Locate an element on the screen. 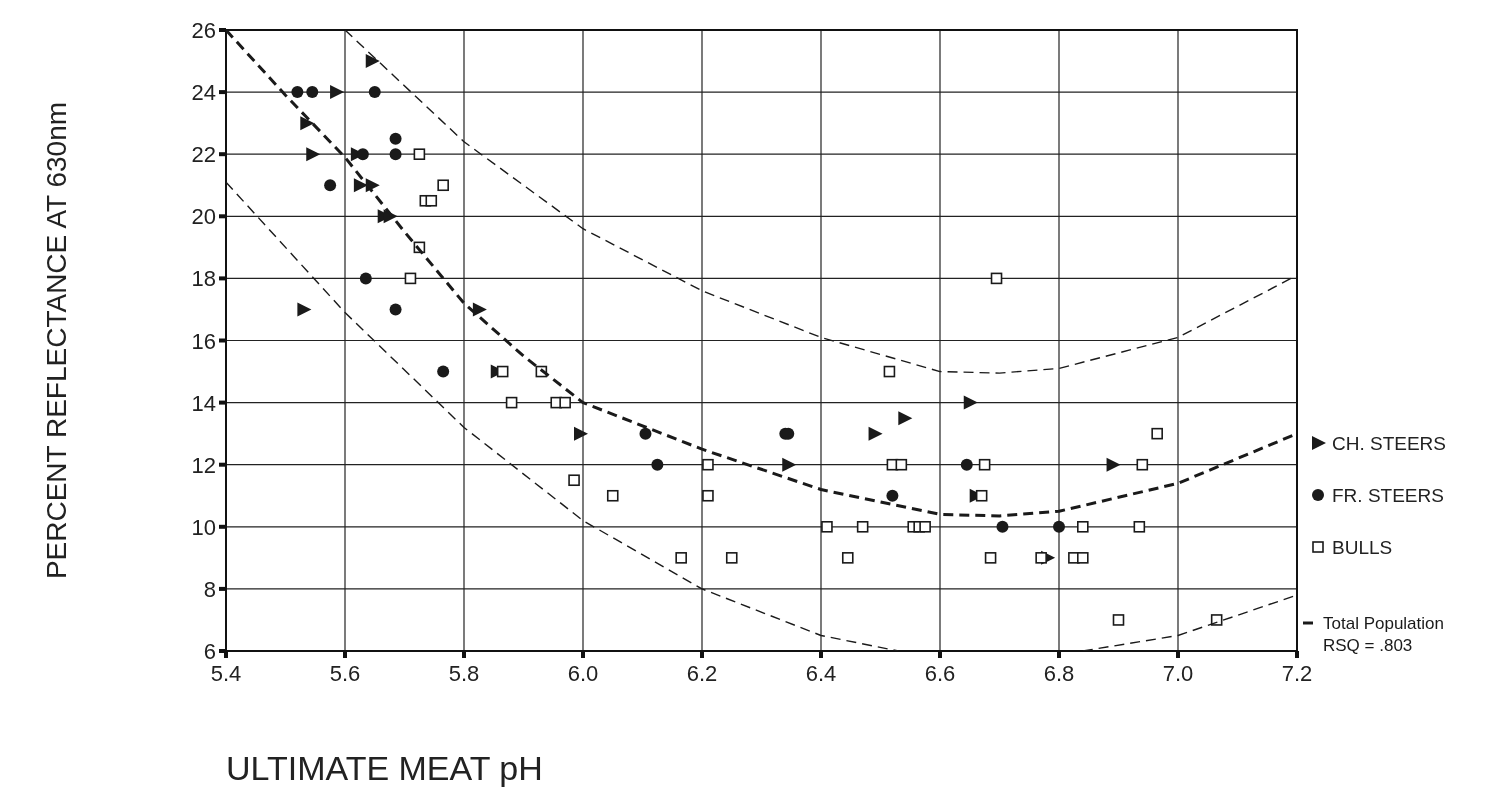  y-tick-label: 18 is located at coordinates (203, 279).